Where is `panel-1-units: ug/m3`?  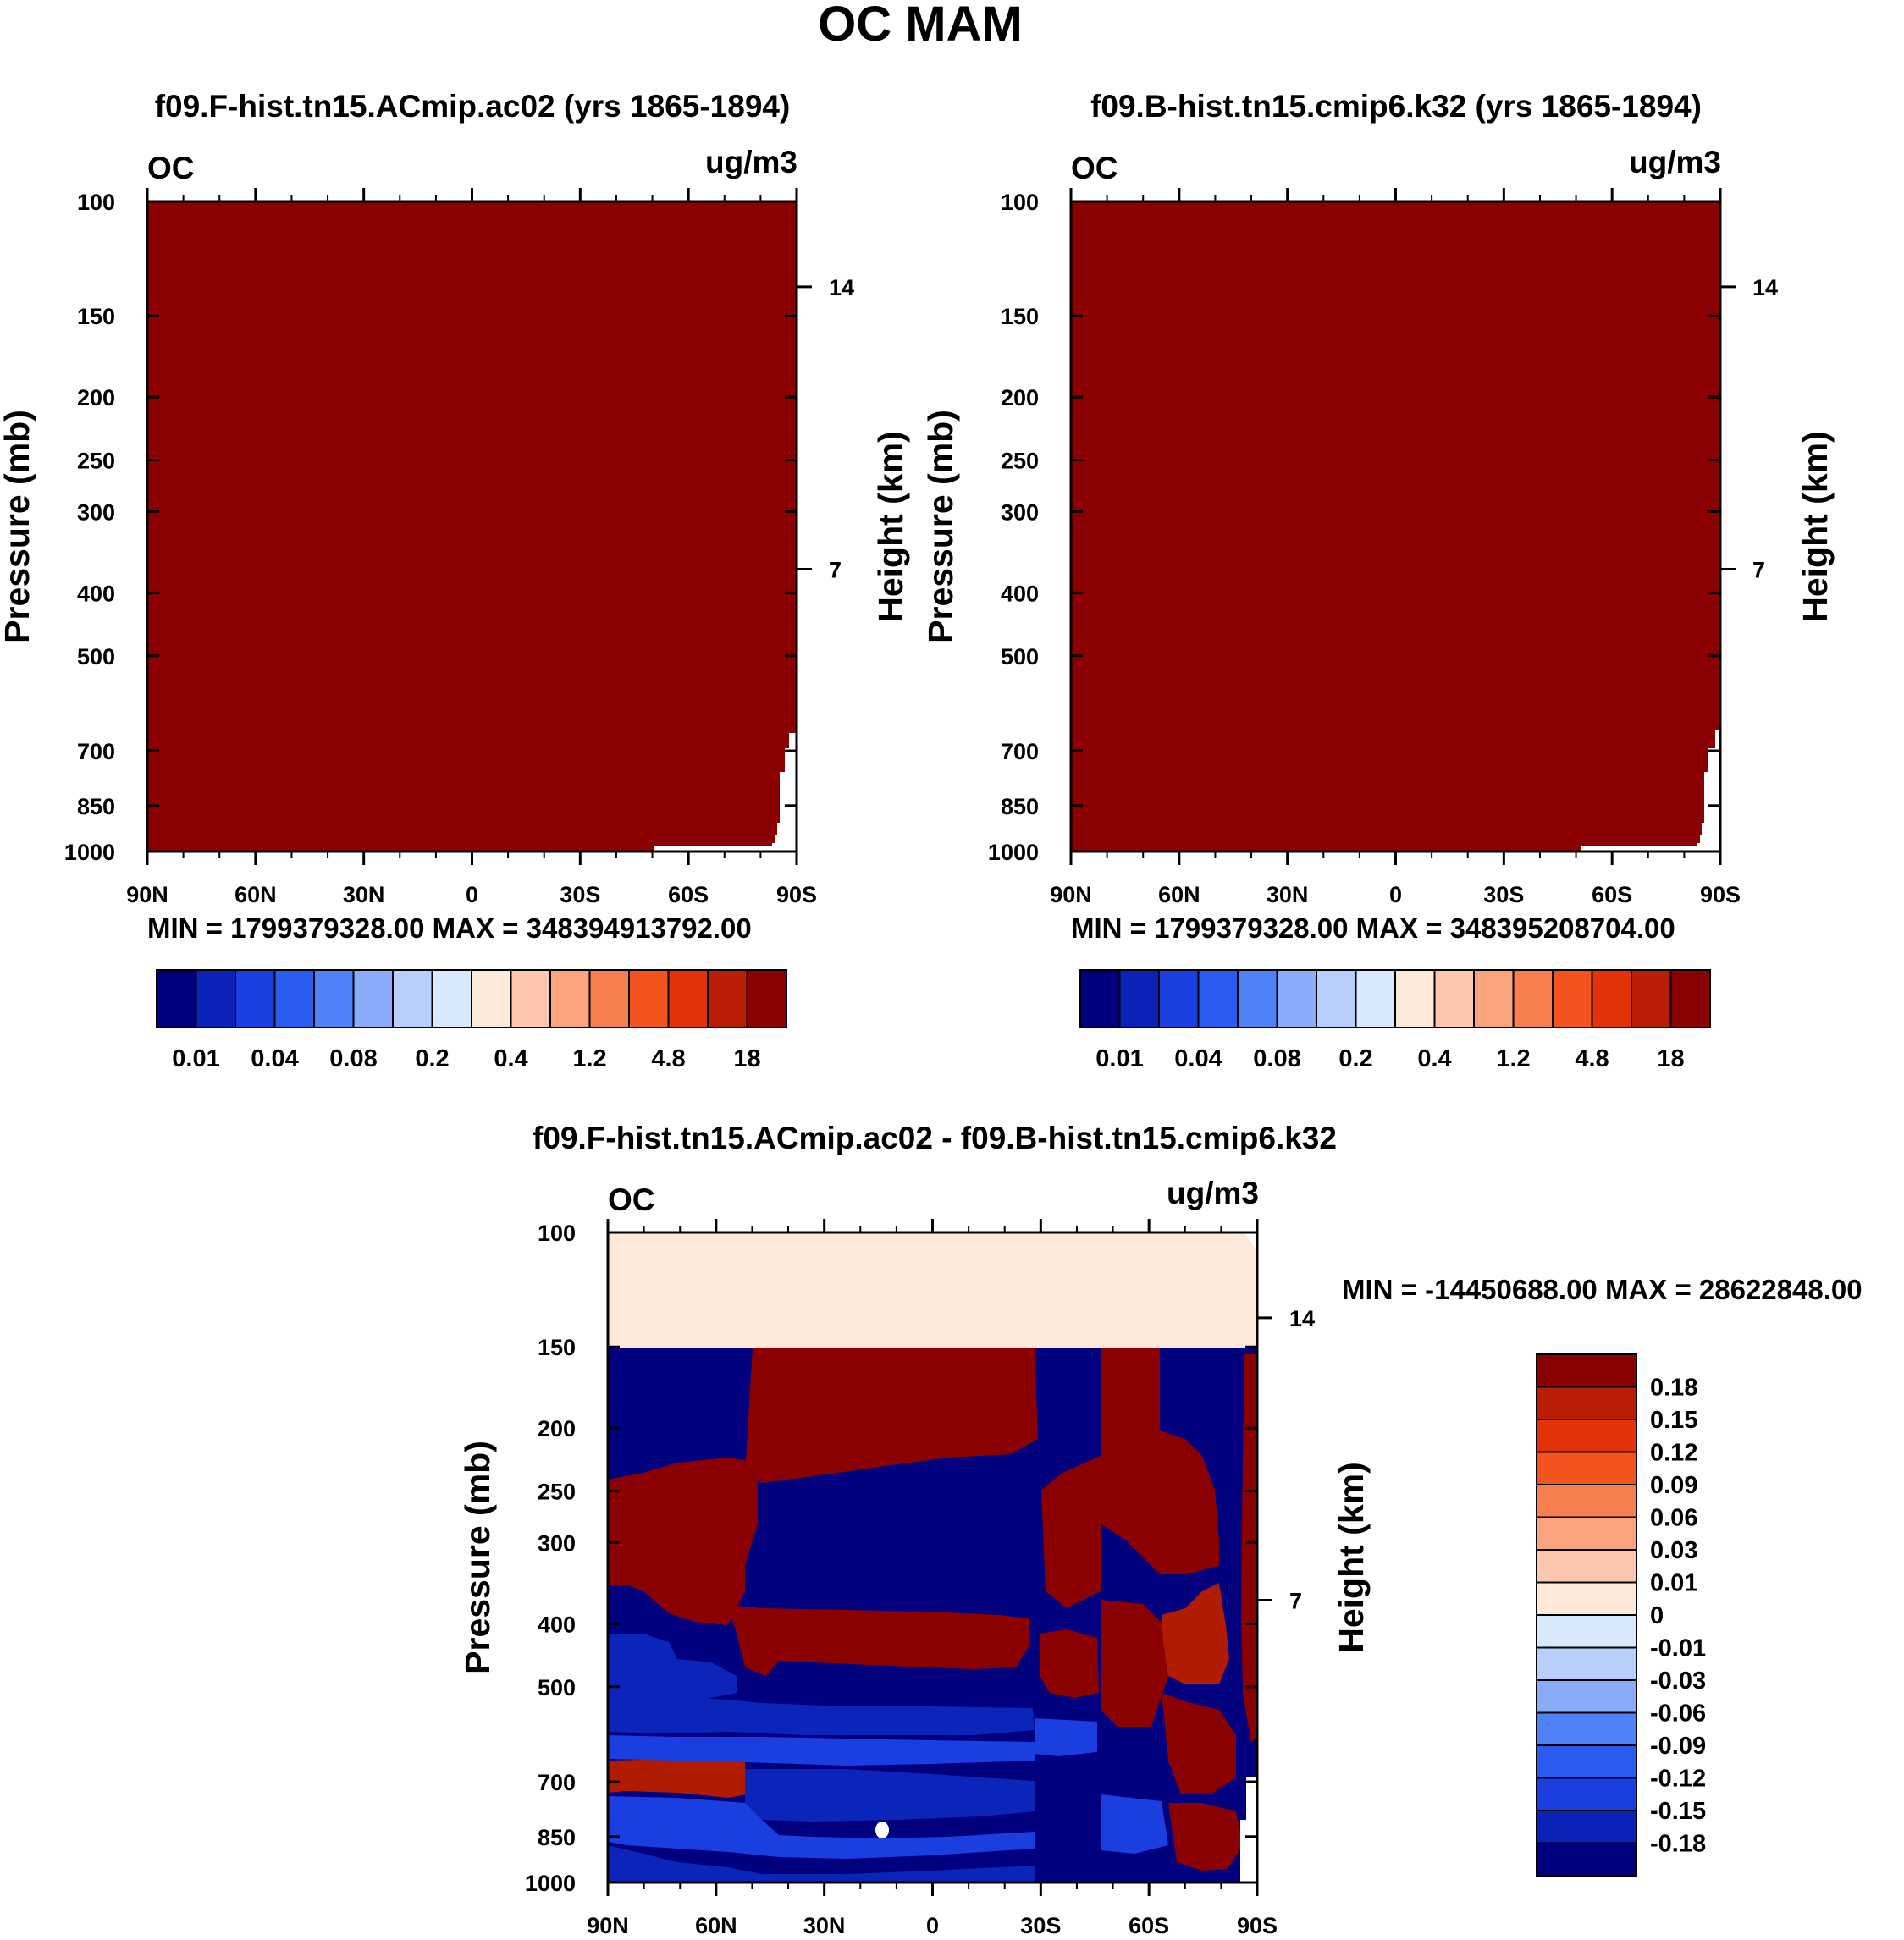 panel-1-units: ug/m3 is located at coordinates (751, 162).